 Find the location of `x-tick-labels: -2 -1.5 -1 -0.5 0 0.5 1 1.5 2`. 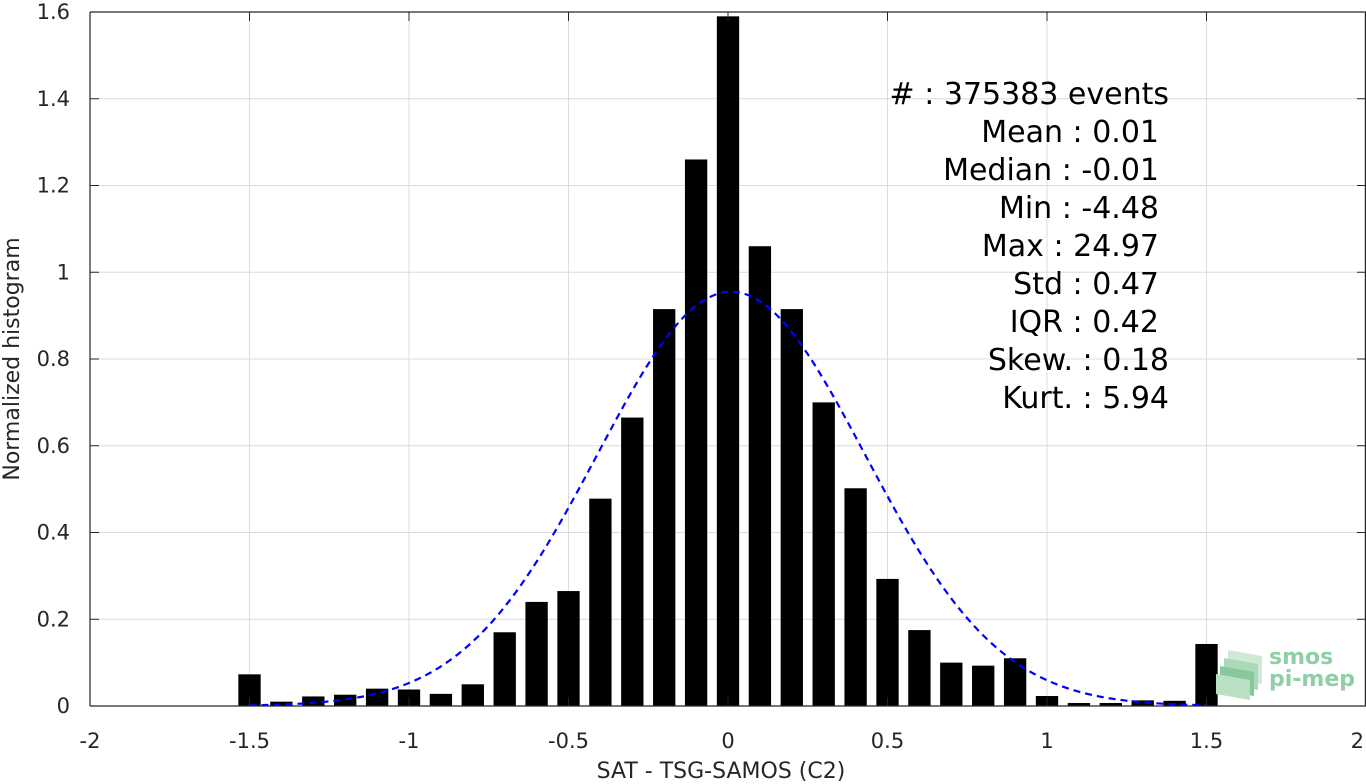

x-tick-labels: -2 -1.5 -1 -0.5 0 0.5 1 1.5 2 is located at coordinates (722, 741).